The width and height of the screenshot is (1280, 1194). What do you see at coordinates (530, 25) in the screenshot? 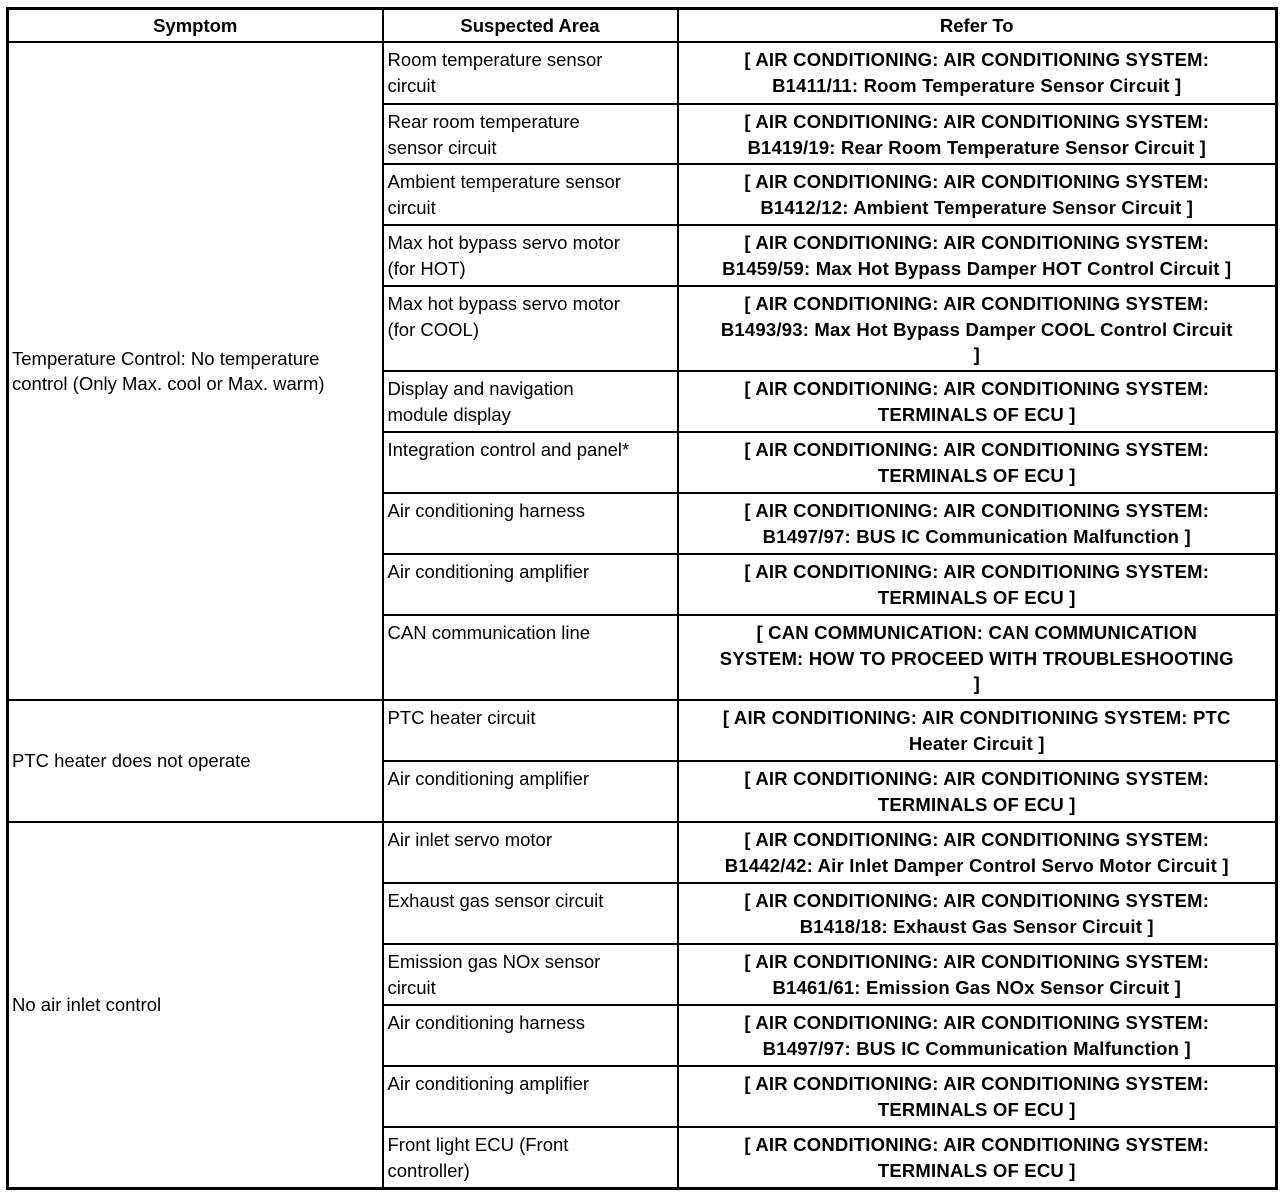
I see `header-suspected-area: Suspected Area` at bounding box center [530, 25].